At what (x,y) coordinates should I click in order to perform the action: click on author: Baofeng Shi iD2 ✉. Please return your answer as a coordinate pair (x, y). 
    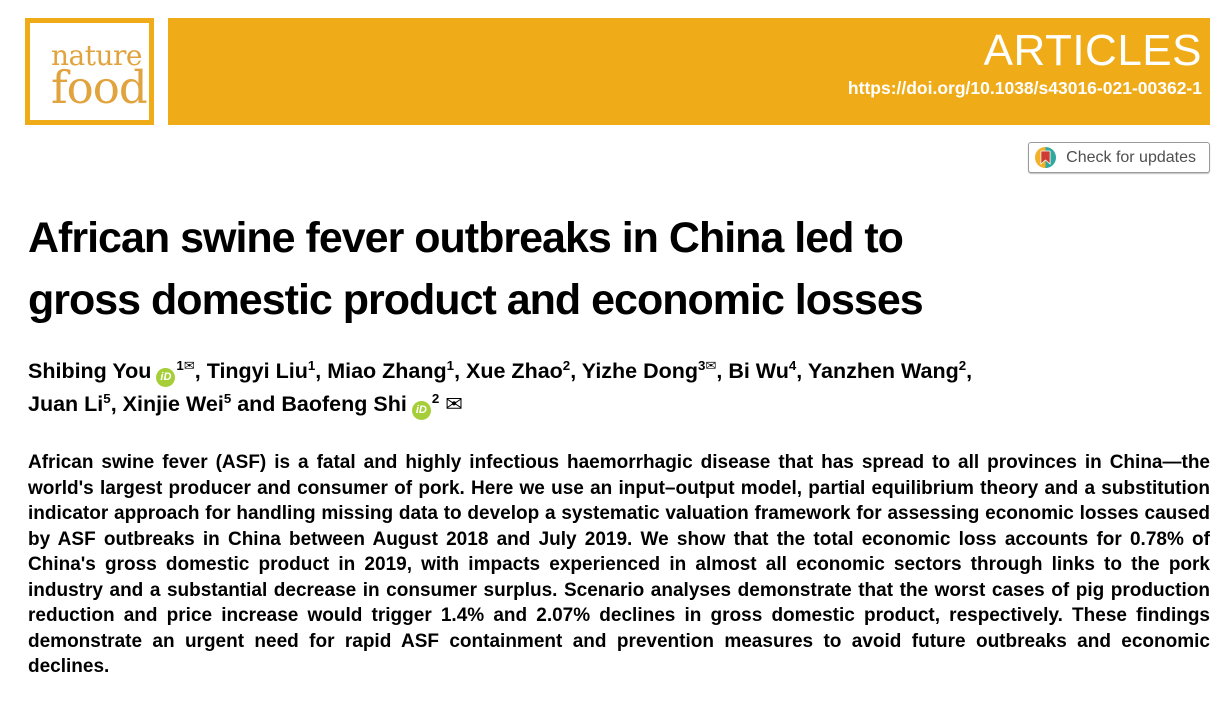
    Looking at the image, I should click on (372, 405).